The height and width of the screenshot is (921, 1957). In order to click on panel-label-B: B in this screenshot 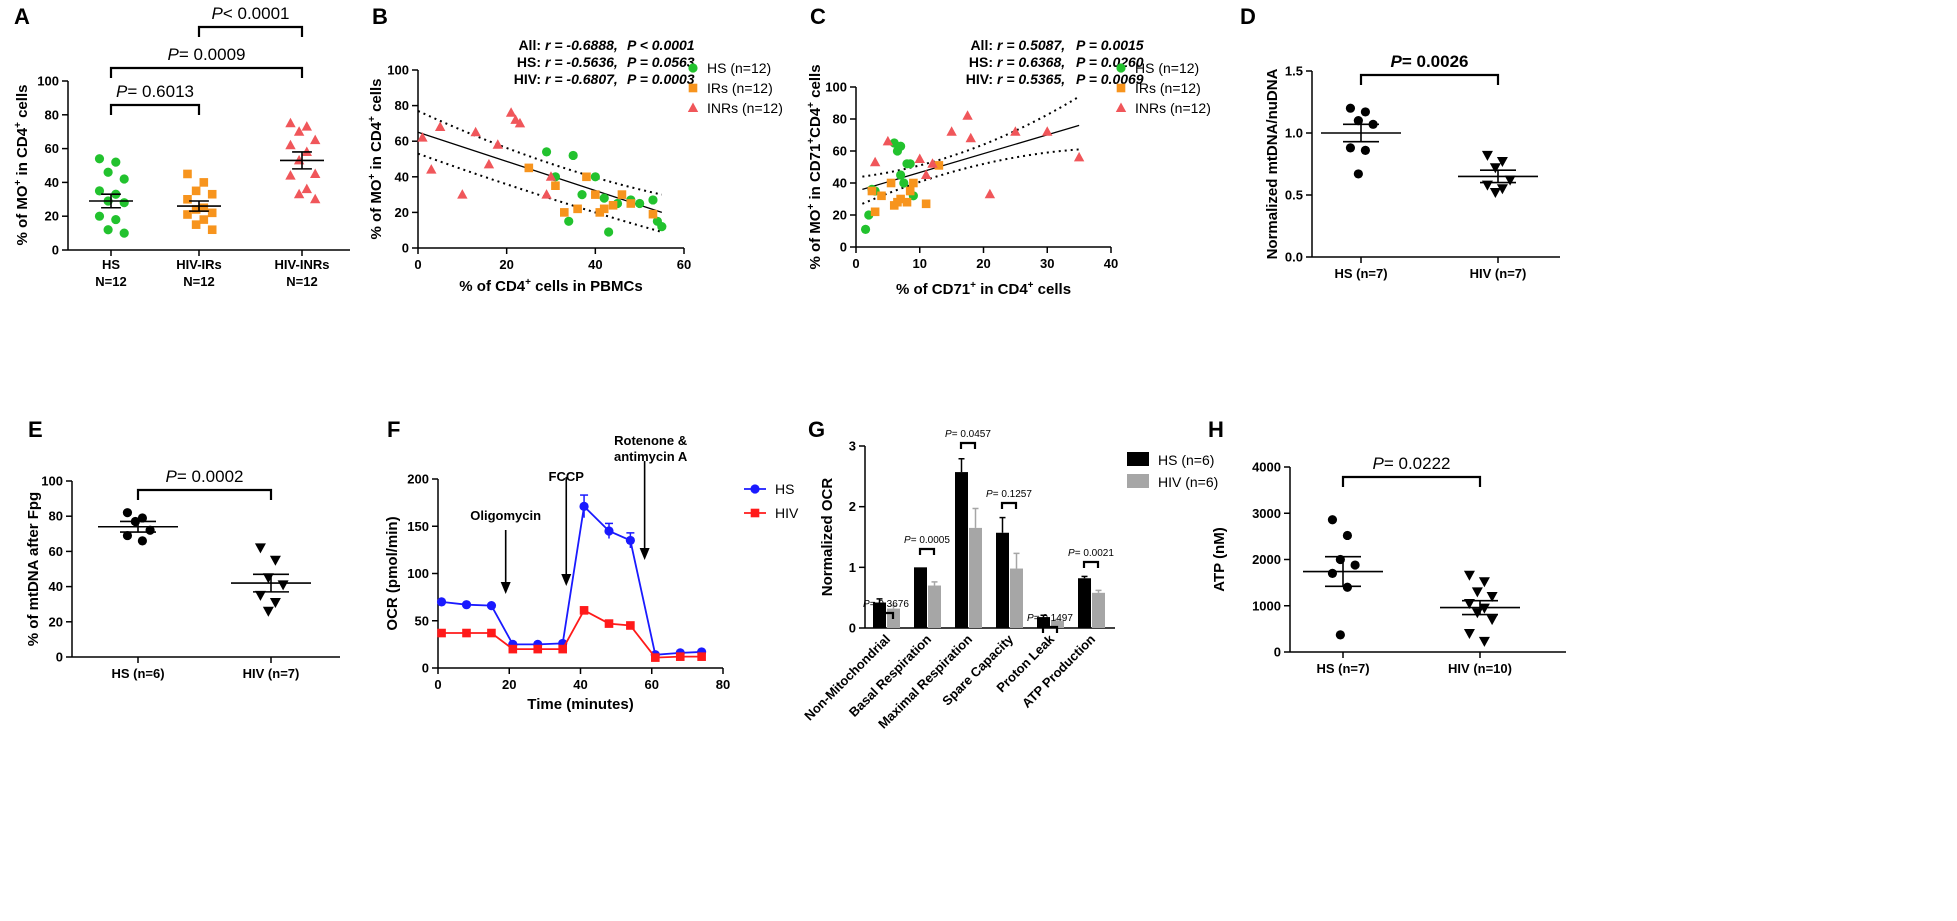, I will do `click(380, 16)`.